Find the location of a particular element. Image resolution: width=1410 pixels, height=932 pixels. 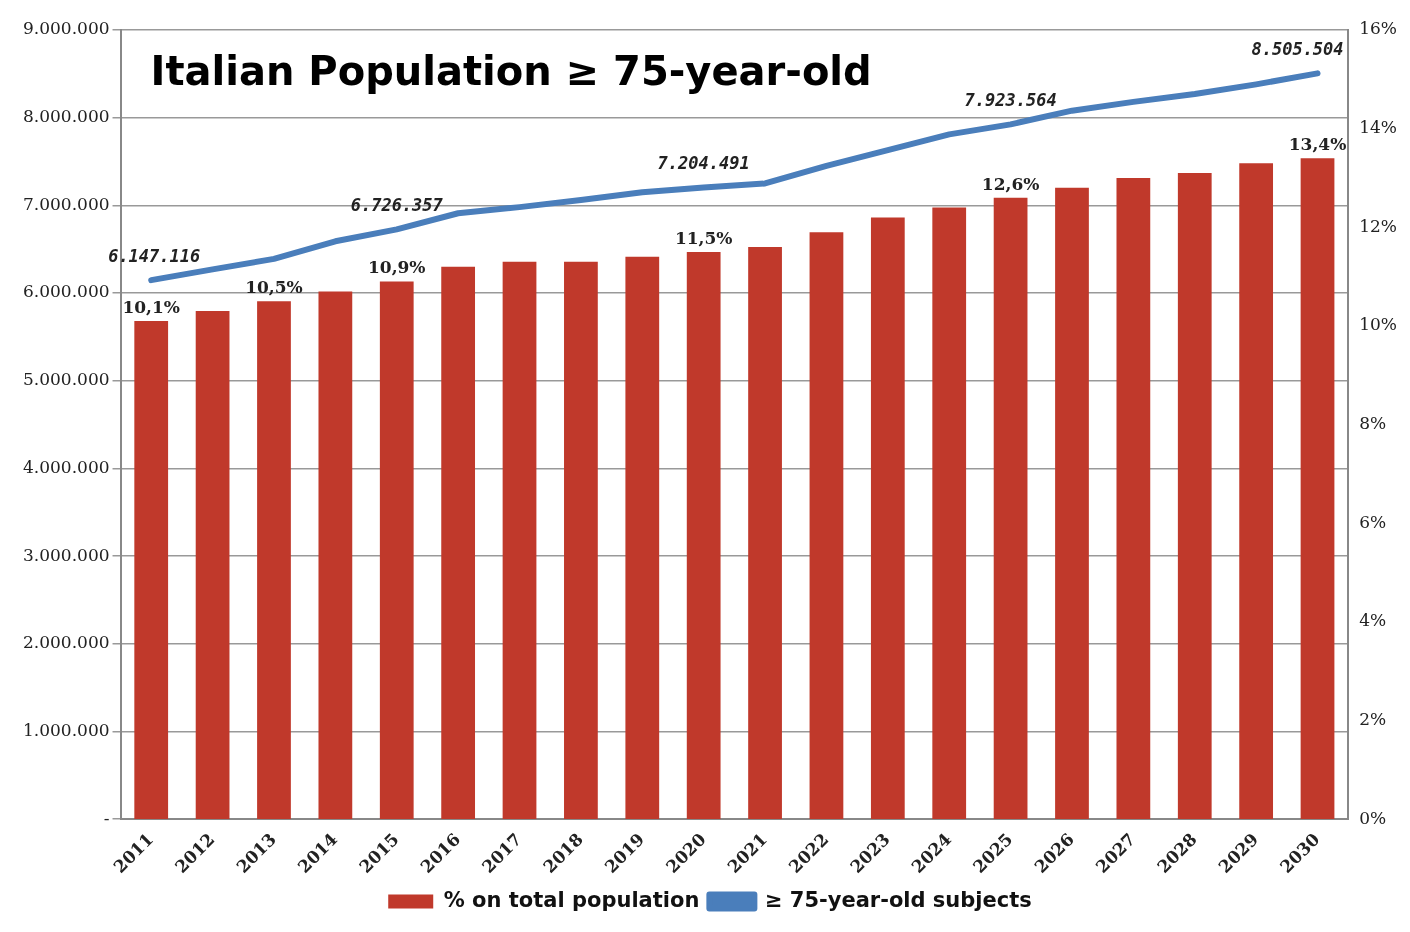

data-label: 7.204.491 is located at coordinates (703, 163).